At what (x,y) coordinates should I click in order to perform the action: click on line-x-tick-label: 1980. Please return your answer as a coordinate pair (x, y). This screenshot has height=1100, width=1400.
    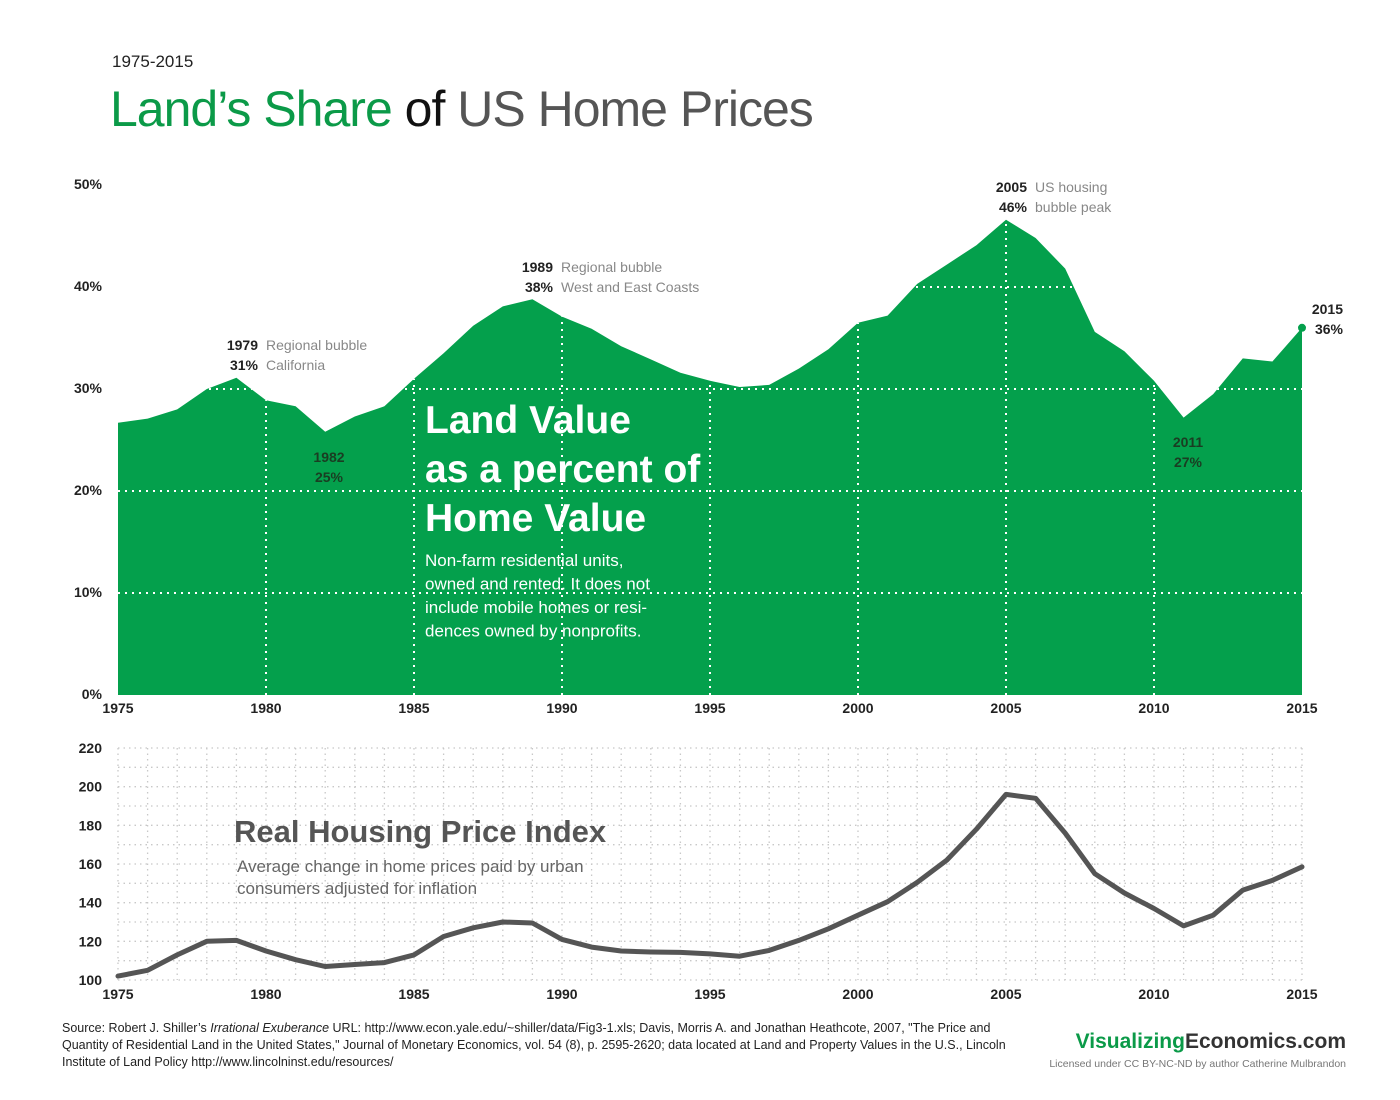
    Looking at the image, I should click on (265, 994).